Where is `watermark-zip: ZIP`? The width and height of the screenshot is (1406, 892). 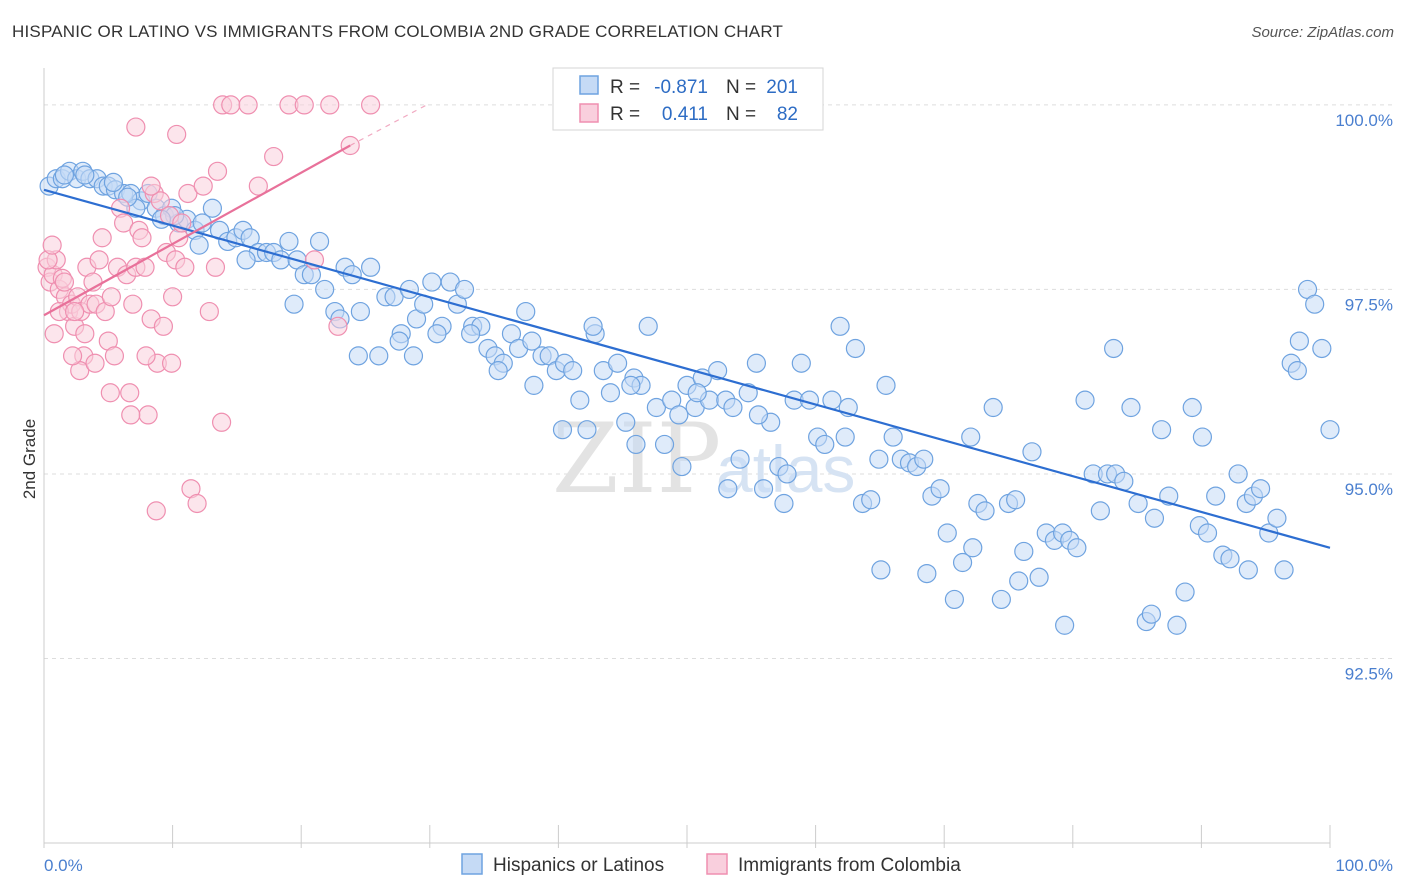
watermark-zip: ZIP is located at coordinates (636, 459).